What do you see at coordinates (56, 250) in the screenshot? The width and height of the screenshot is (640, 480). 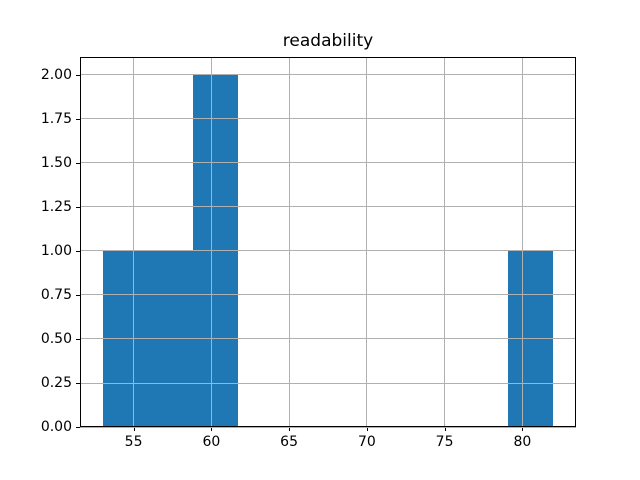 I see `y-tick-label: 1.00` at bounding box center [56, 250].